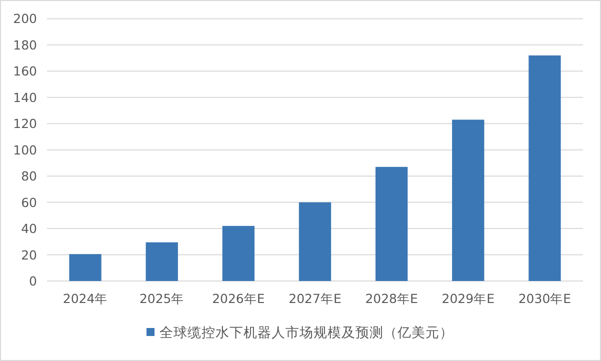  What do you see at coordinates (29, 176) in the screenshot?
I see `y-tick-label: 80` at bounding box center [29, 176].